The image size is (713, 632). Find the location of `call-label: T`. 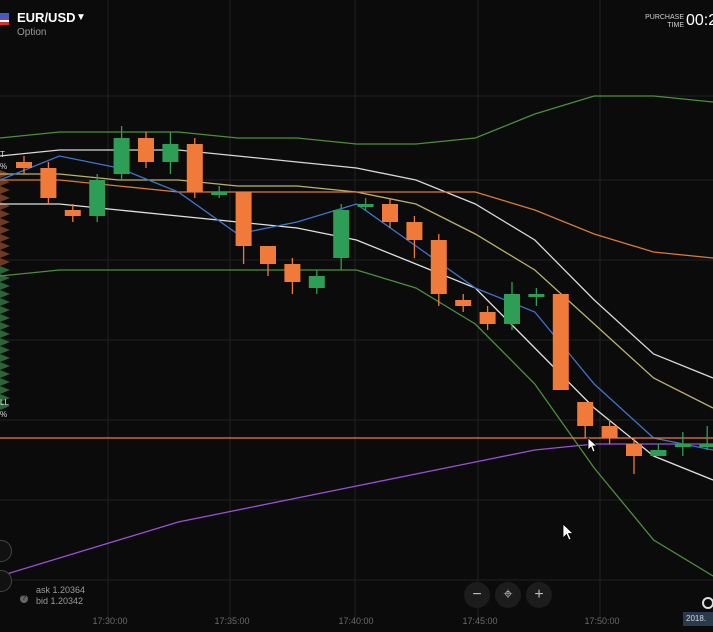

call-label: T is located at coordinates (2, 154).